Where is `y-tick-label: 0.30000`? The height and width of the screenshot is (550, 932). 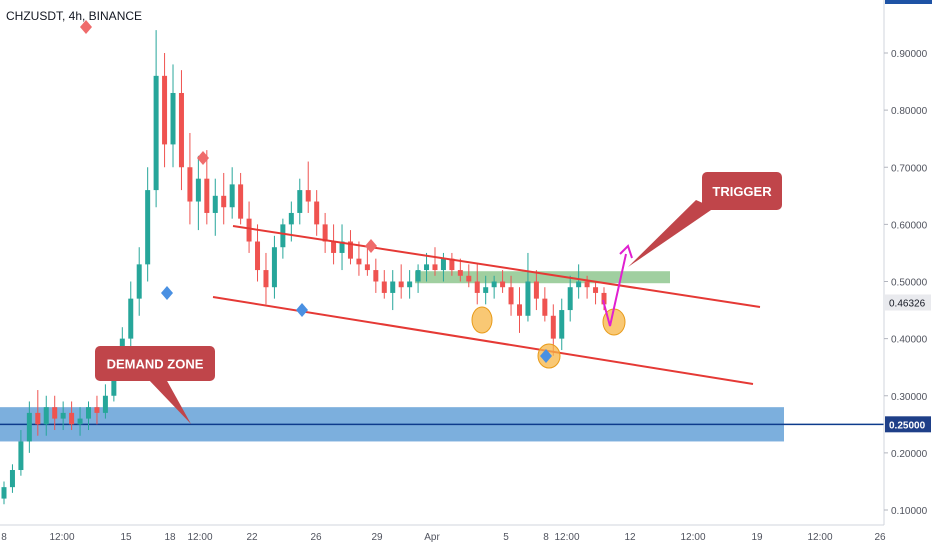
y-tick-label: 0.30000 is located at coordinates (909, 397).